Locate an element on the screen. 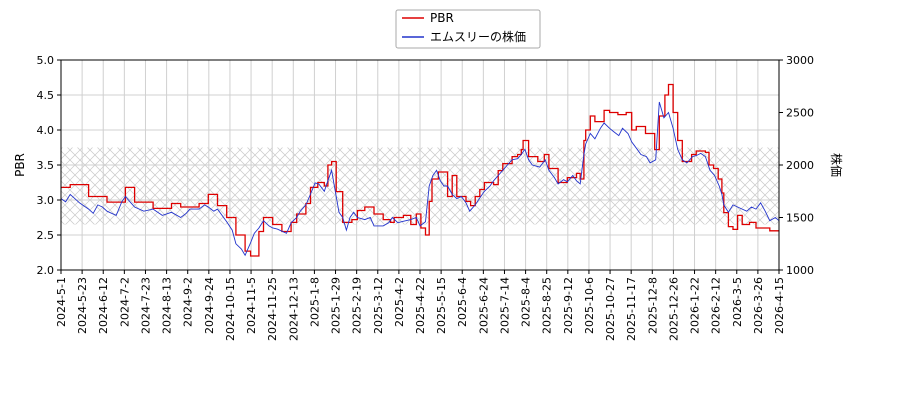 The width and height of the screenshot is (900, 400). x-tick-label: 2025-3-12 is located at coordinates (378, 305).